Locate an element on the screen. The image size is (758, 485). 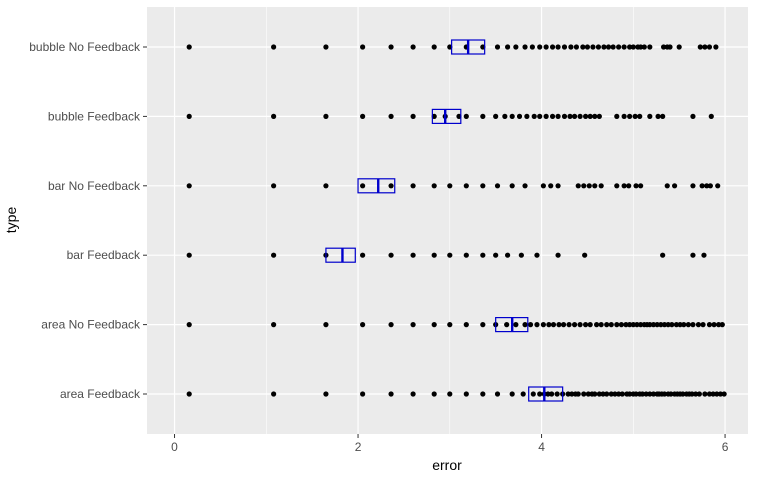
x-axis: 0 2 4 6 is located at coordinates (450, 444).